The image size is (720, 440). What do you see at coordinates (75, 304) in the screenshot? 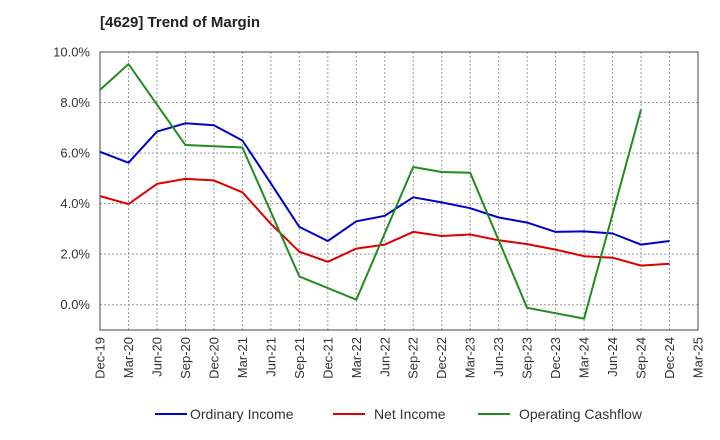
I see `y-tick-label: 0.0%` at bounding box center [75, 304].